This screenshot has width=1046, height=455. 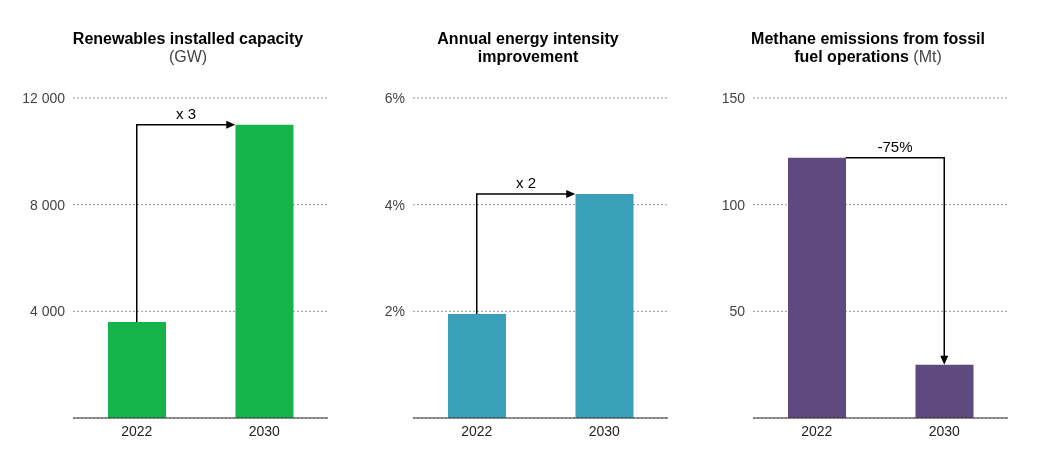 I want to click on y-tick-label: 4%, so click(x=394, y=204).